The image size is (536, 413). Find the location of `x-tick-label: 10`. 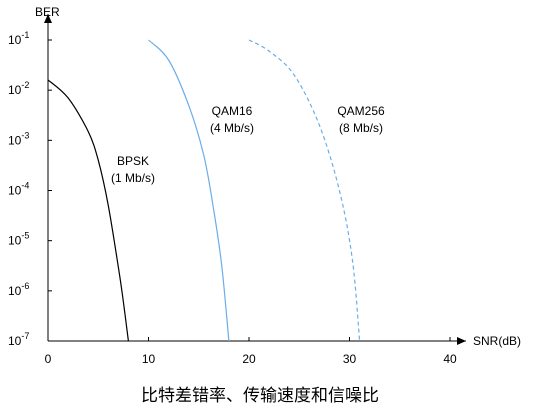

x-tick-label: 10 is located at coordinates (149, 359).